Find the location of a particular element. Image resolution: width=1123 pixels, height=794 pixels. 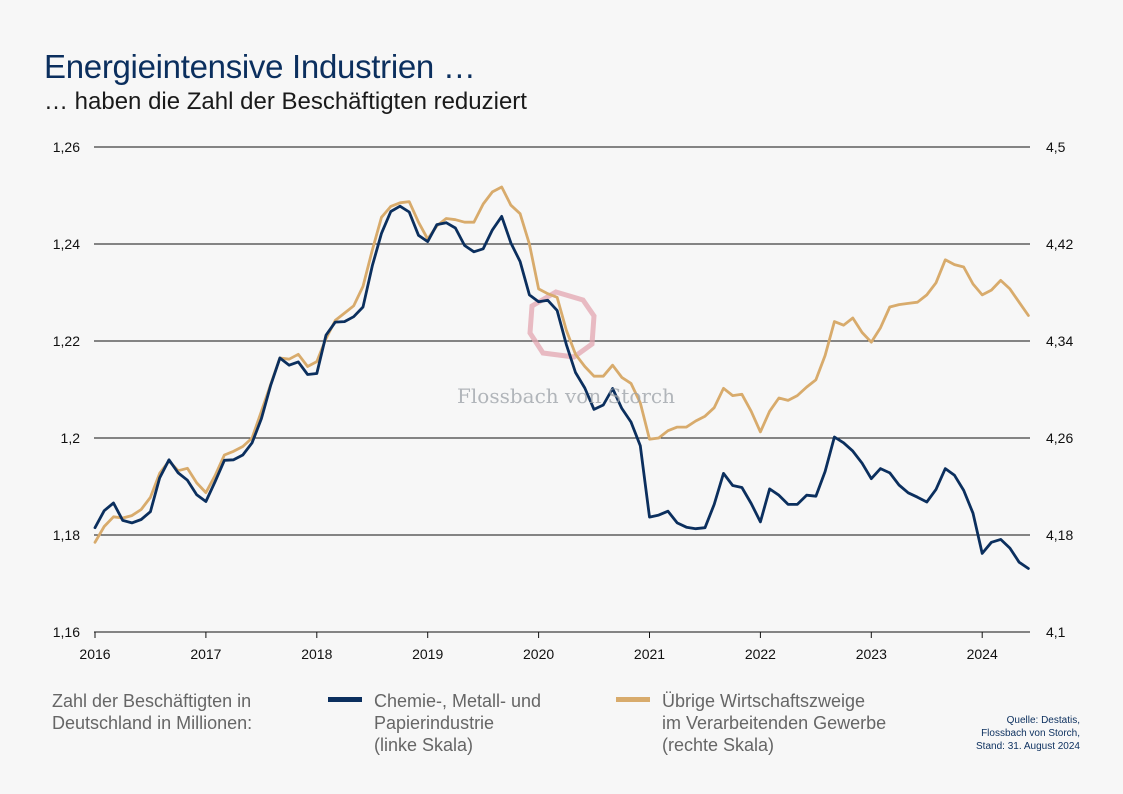

x-tick-label: 2019 is located at coordinates (427, 653).